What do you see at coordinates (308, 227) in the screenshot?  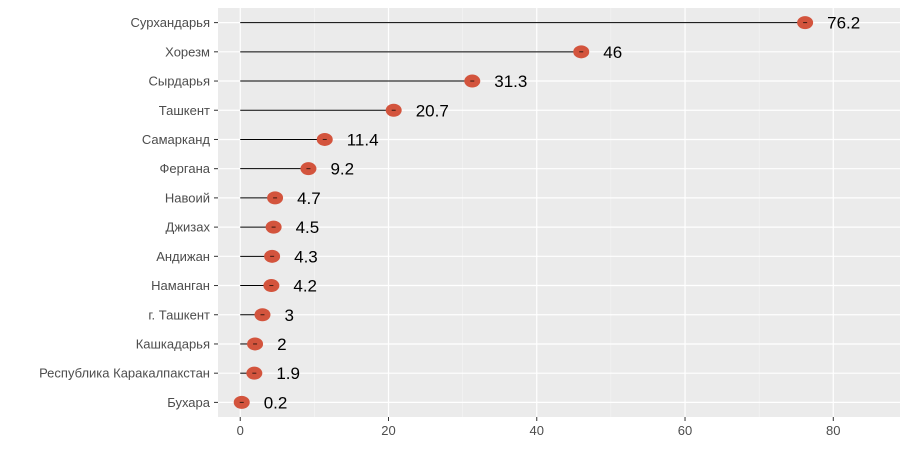 I see `data-label: 4.5` at bounding box center [308, 227].